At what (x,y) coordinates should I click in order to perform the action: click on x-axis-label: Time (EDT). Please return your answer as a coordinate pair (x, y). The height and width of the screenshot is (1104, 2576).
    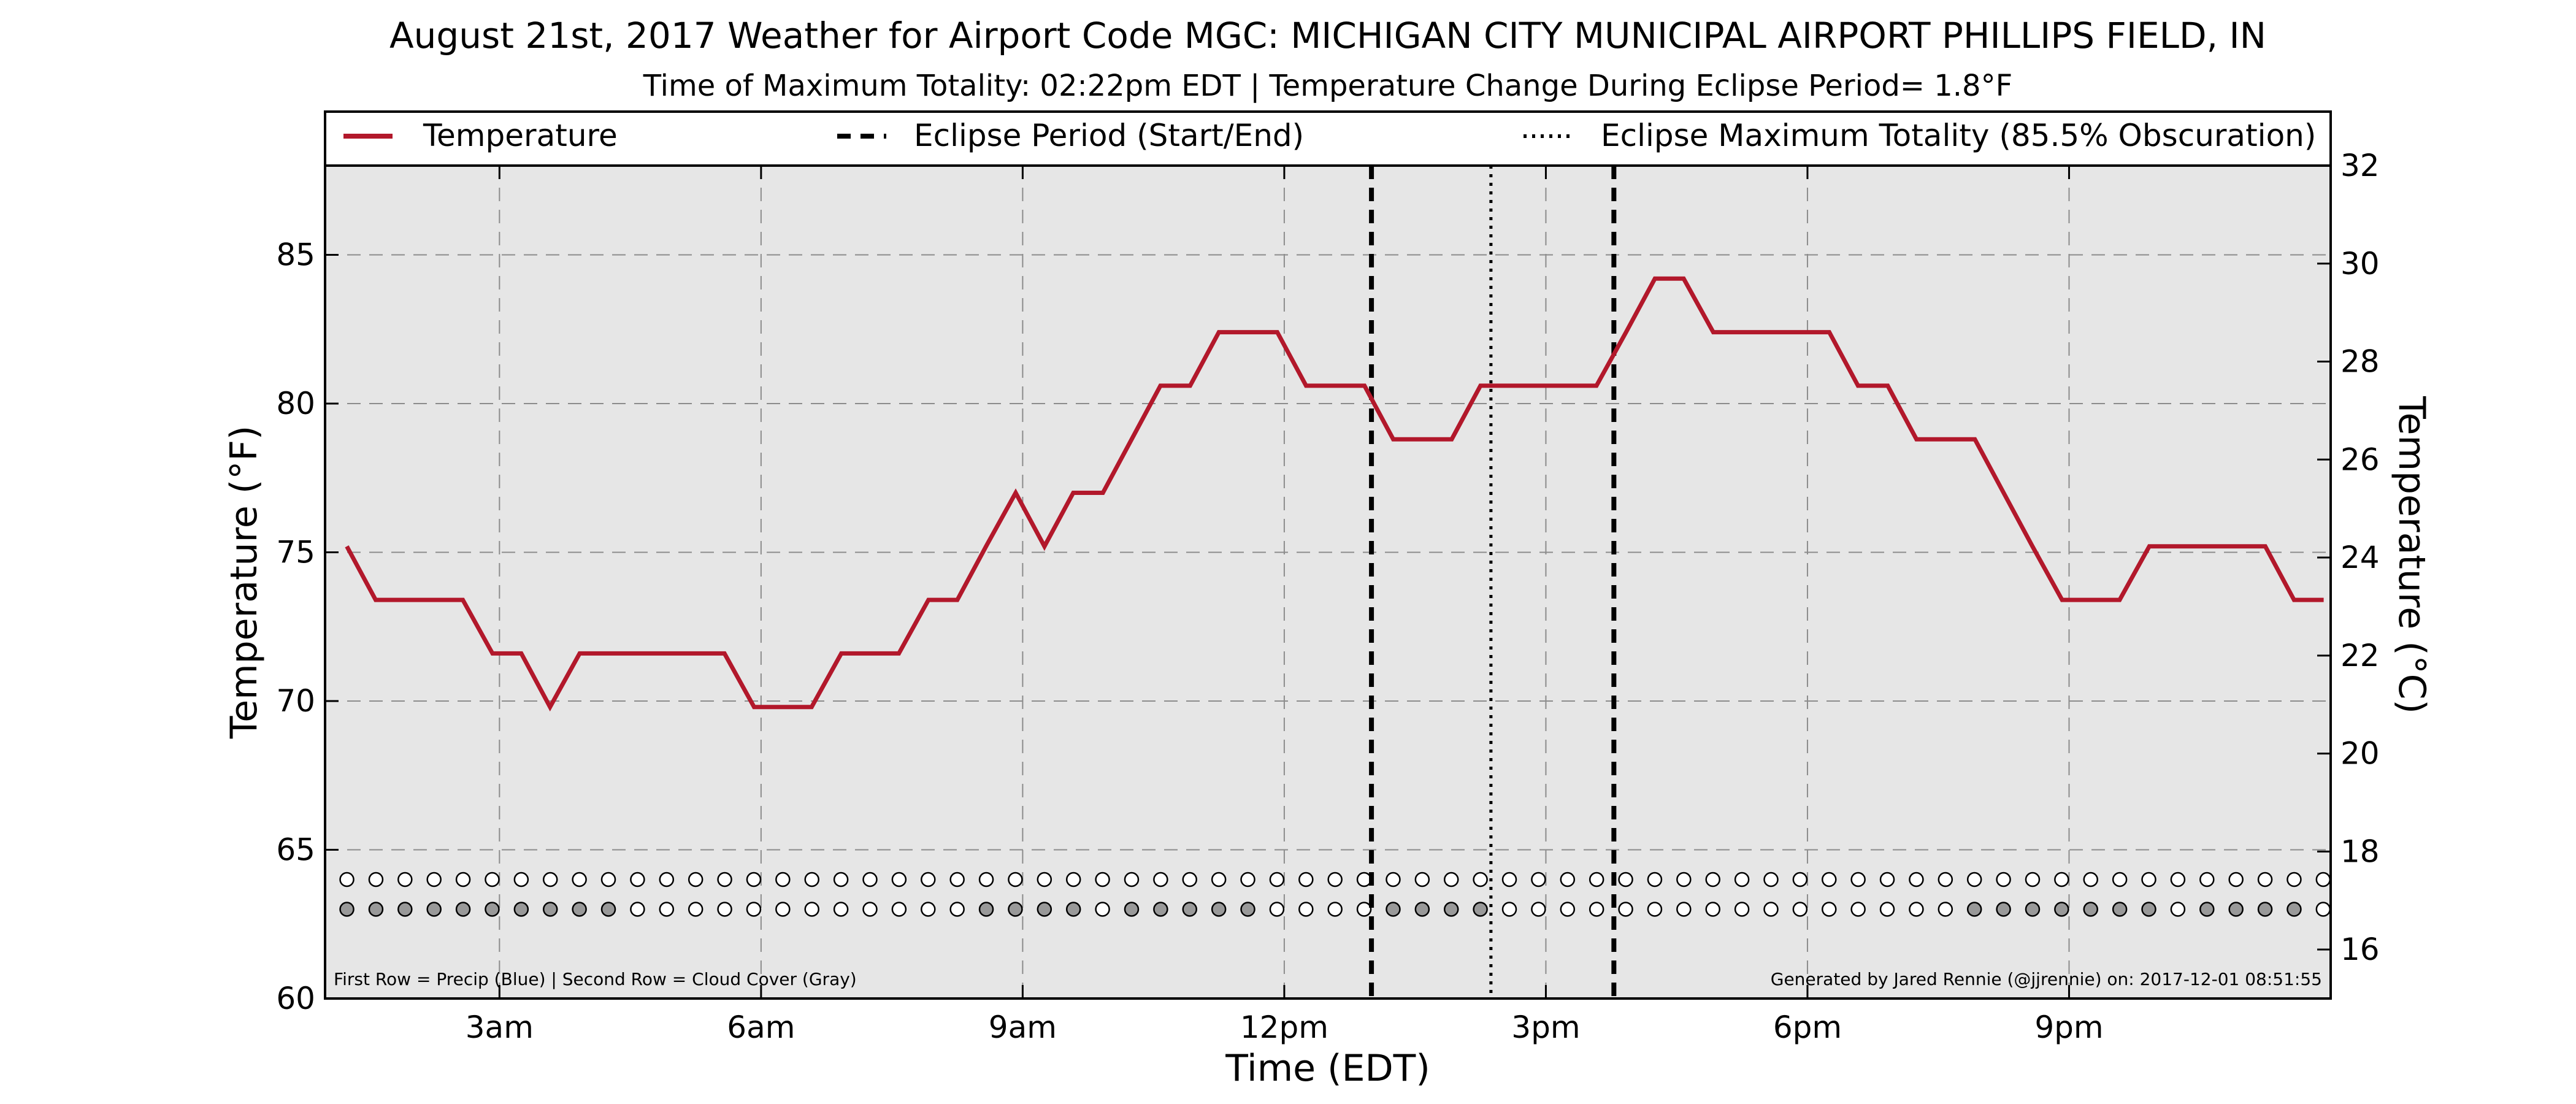
    Looking at the image, I should click on (1327, 1068).